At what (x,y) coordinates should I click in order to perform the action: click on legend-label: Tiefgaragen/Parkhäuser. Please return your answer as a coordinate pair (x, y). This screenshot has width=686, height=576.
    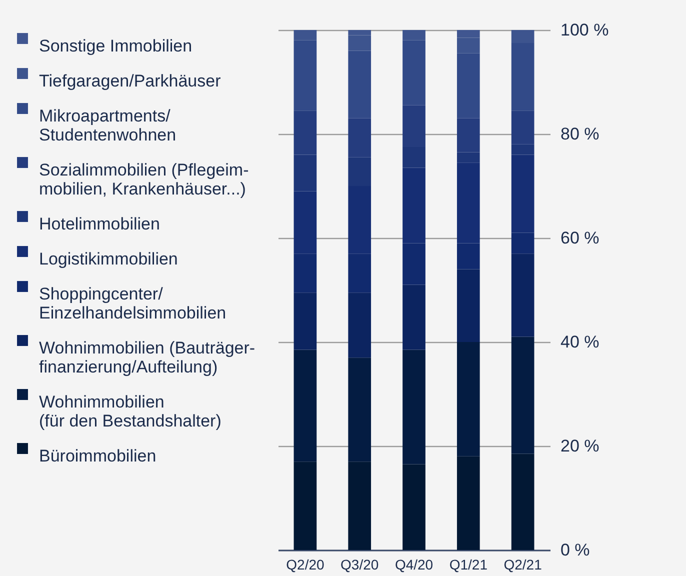
    Looking at the image, I should click on (130, 81).